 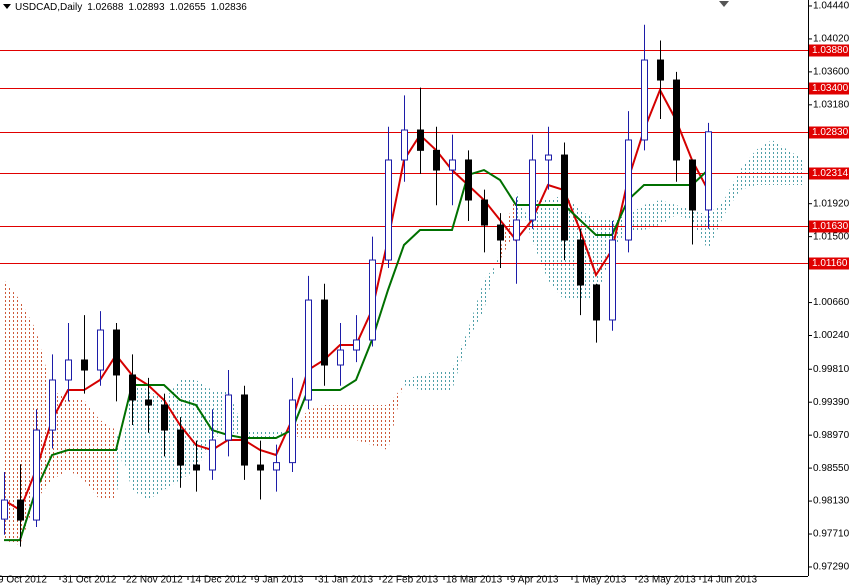 What do you see at coordinates (105, 7) in the screenshot?
I see `ohlc-value: 1.02688` at bounding box center [105, 7].